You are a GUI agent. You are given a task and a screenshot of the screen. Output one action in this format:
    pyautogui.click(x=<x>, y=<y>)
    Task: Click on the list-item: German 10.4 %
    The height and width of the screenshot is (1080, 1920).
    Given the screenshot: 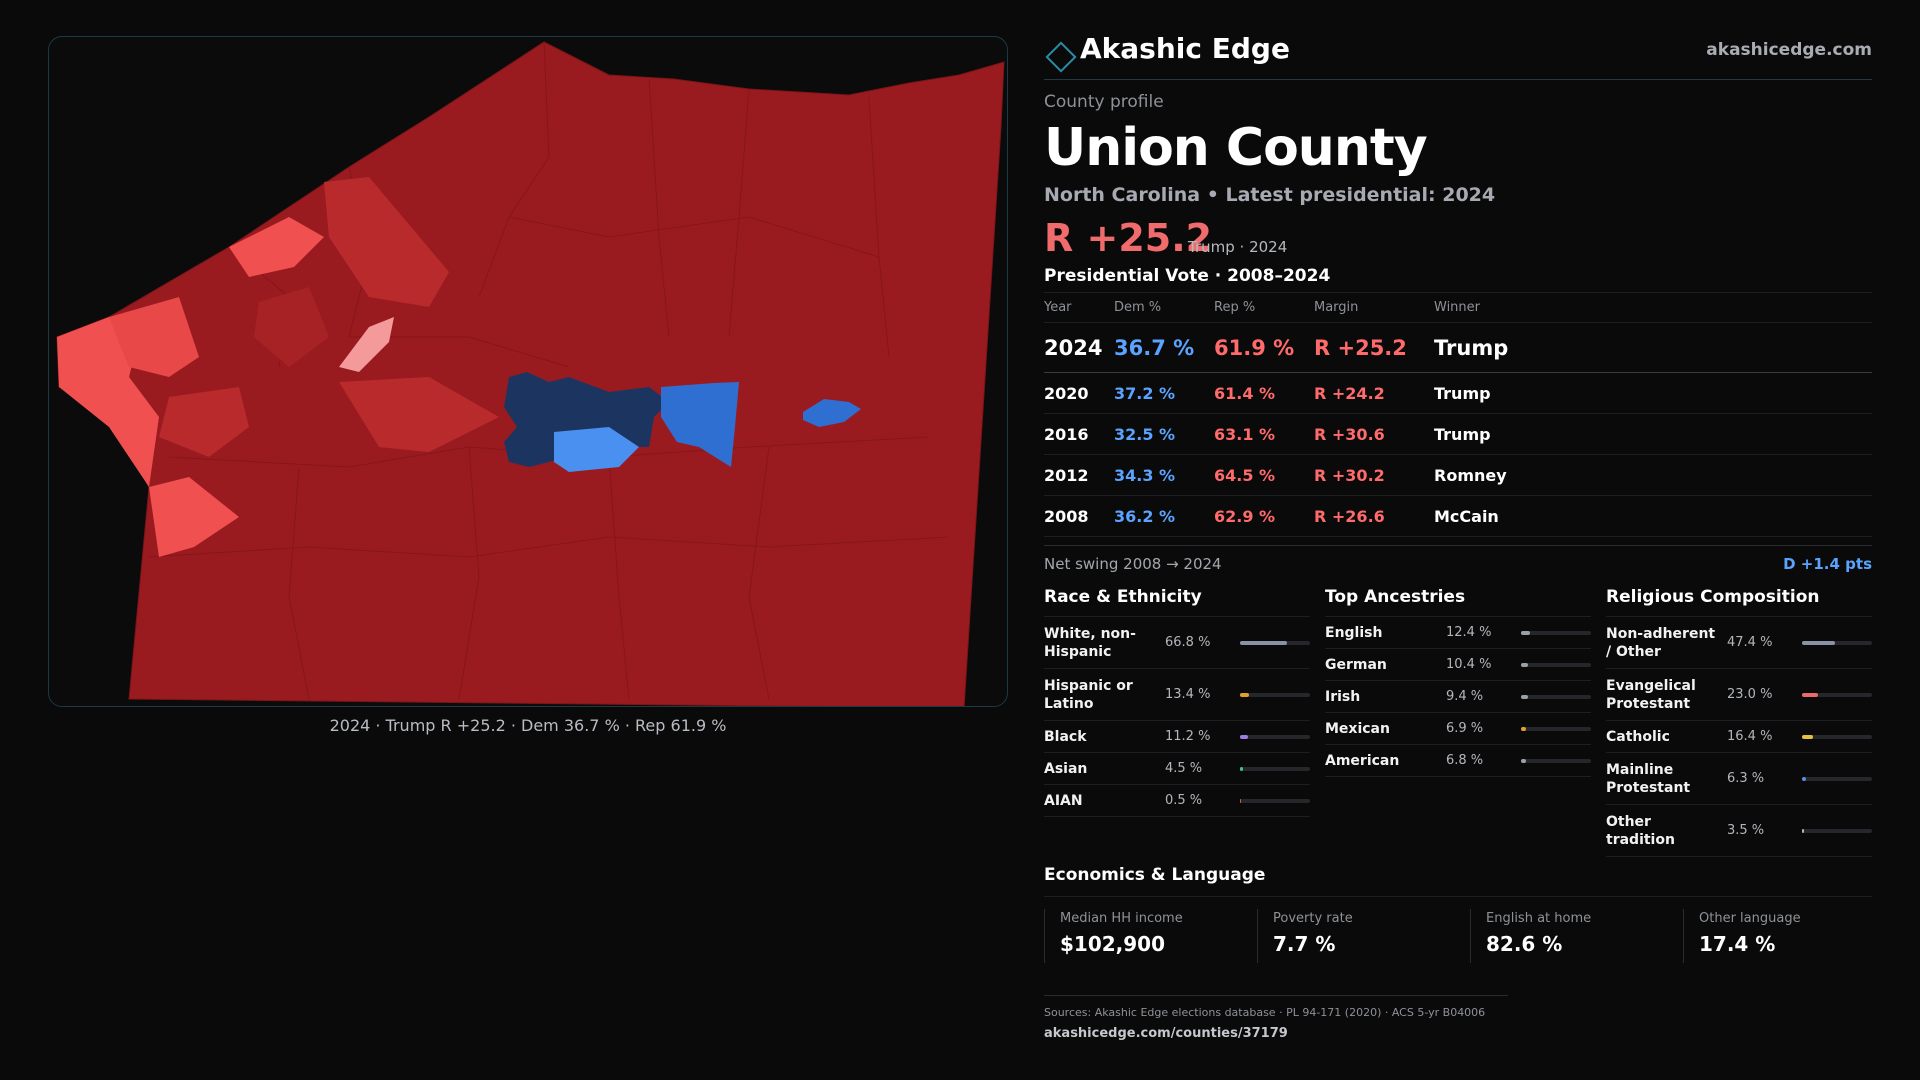 What is the action you would take?
    pyautogui.click(x=1458, y=665)
    